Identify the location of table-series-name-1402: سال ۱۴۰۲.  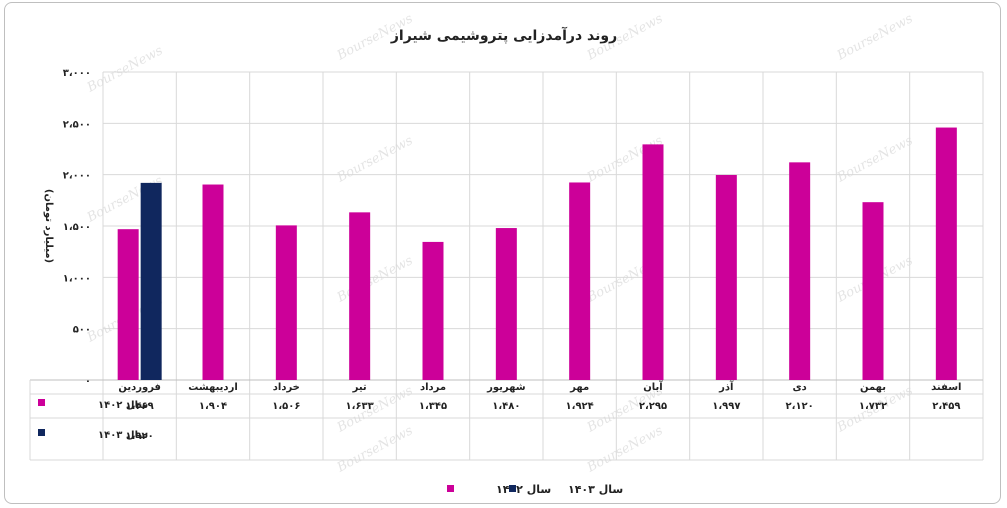
(123, 405).